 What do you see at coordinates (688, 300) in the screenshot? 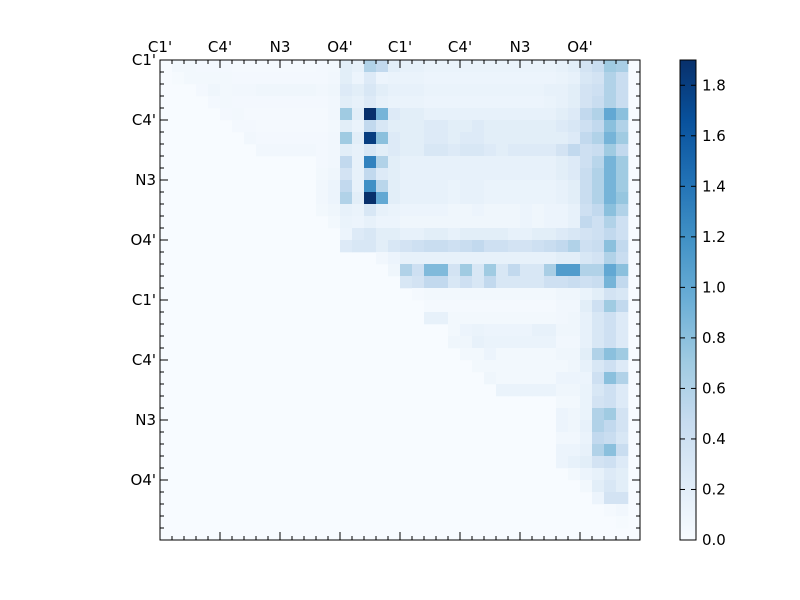
I see `colorbar-scale` at bounding box center [688, 300].